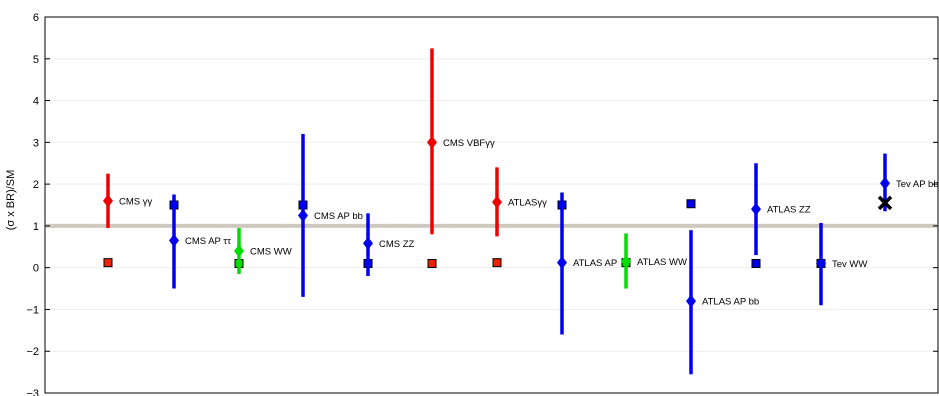 The height and width of the screenshot is (396, 939). I want to click on y-tick-label: 2, so click(36, 185).